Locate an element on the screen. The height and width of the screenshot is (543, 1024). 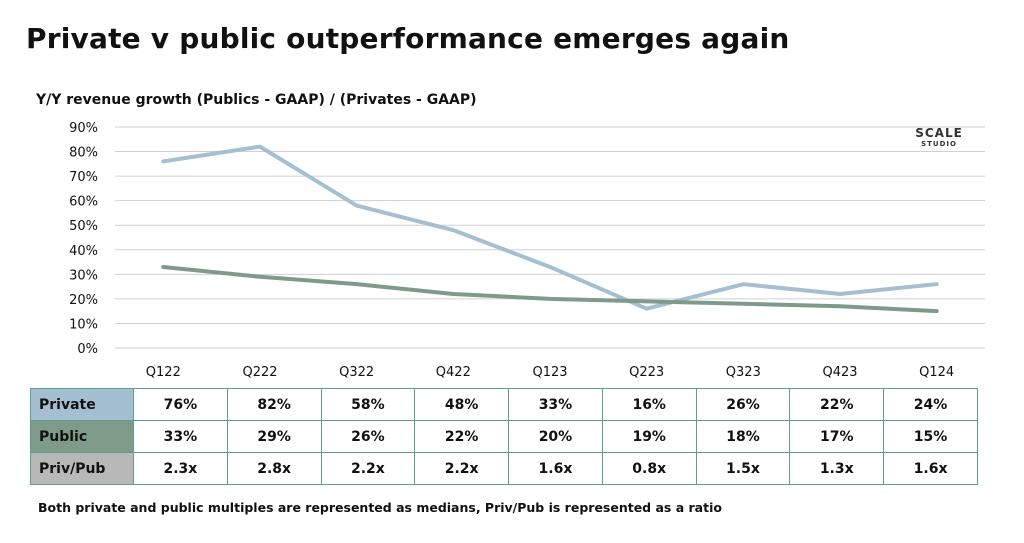
y-tick-label: 0% is located at coordinates (87, 349).